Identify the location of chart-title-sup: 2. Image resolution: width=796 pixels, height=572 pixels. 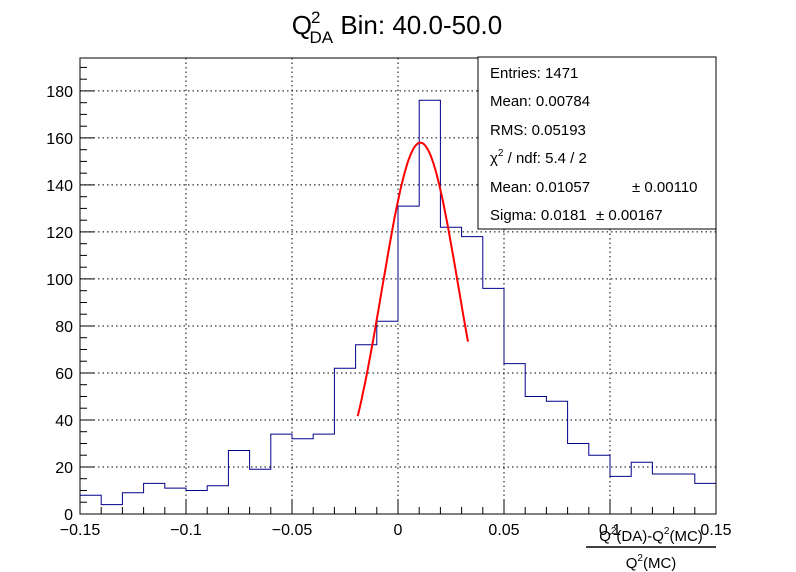
(315, 17).